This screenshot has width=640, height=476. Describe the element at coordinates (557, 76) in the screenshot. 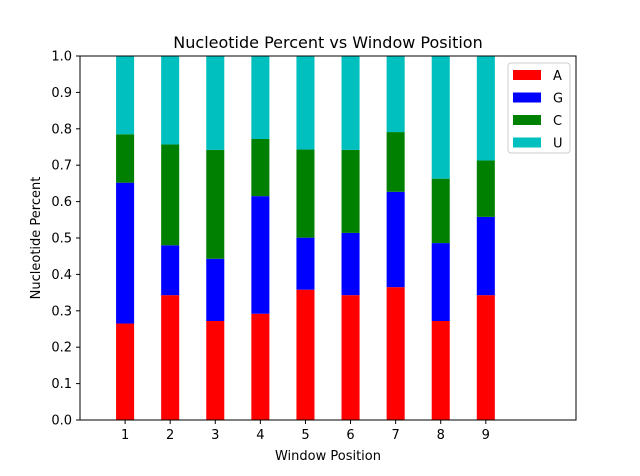

I see `legend-label-a: A` at that location.